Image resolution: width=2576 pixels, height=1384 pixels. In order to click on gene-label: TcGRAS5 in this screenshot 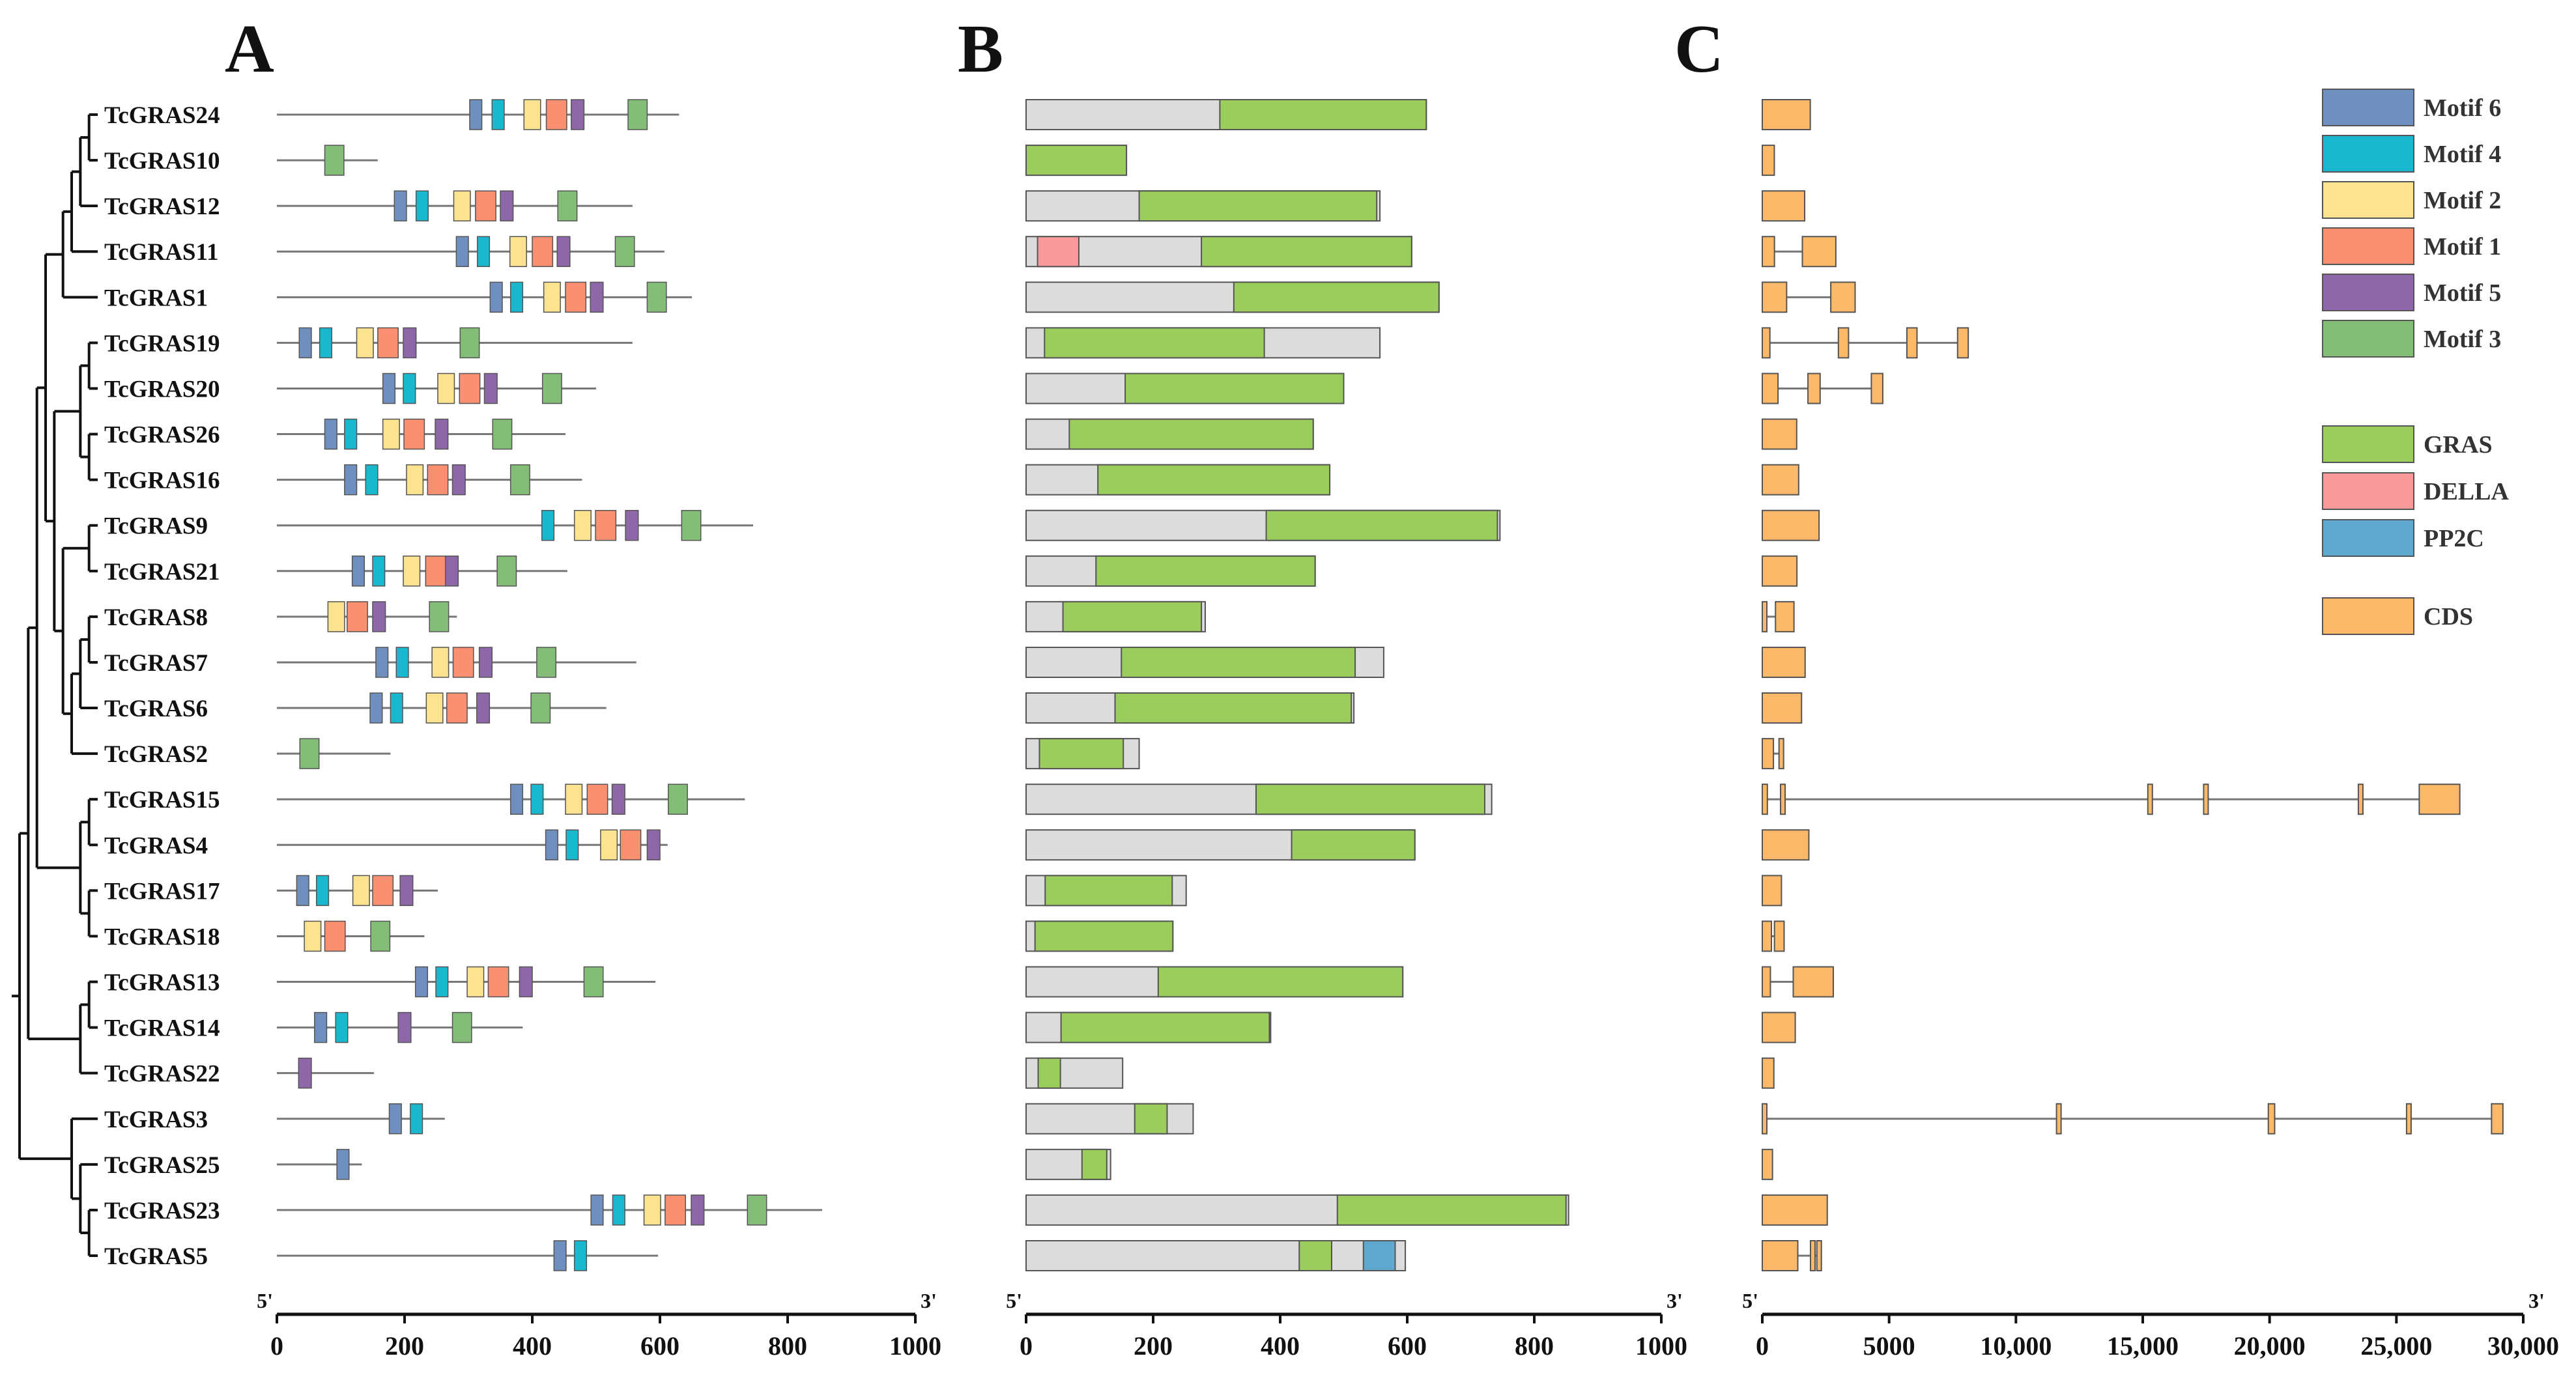, I will do `click(156, 1256)`.